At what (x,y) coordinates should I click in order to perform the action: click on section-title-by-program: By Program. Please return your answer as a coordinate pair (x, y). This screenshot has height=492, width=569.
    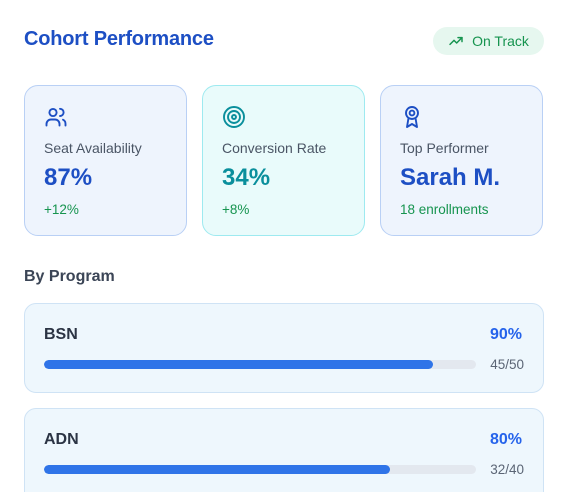
    Looking at the image, I should click on (69, 276).